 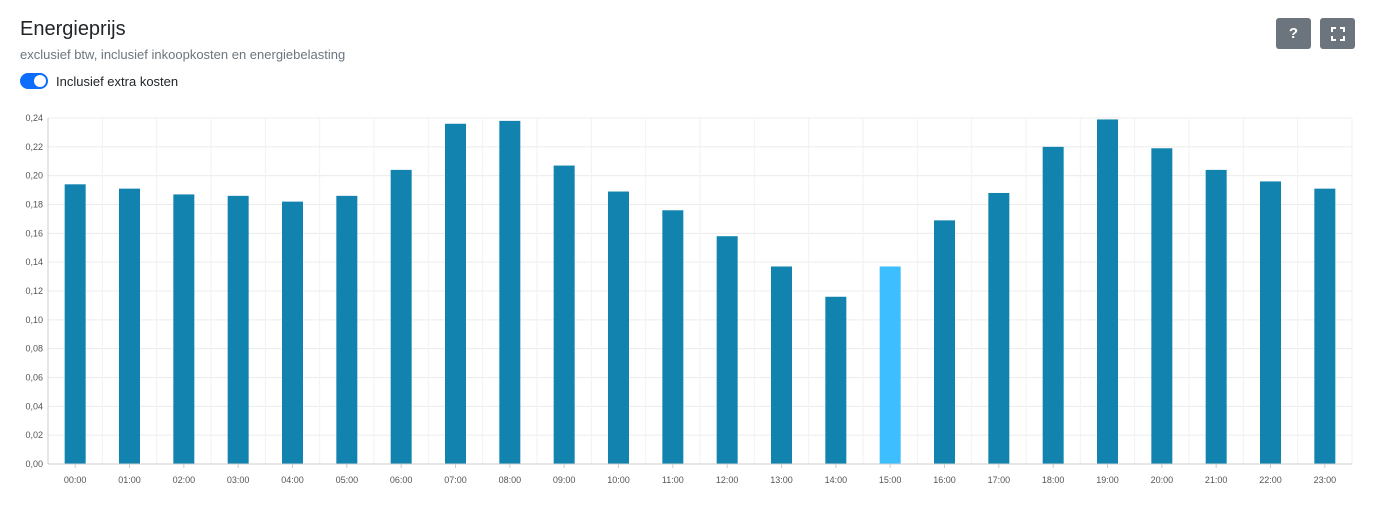 I want to click on x-tick-label: 09:00, so click(x=564, y=480).